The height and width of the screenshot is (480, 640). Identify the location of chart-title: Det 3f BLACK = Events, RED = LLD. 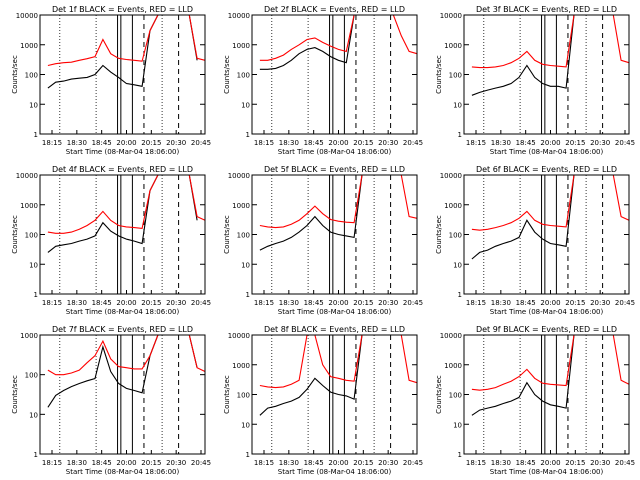
(546, 9).